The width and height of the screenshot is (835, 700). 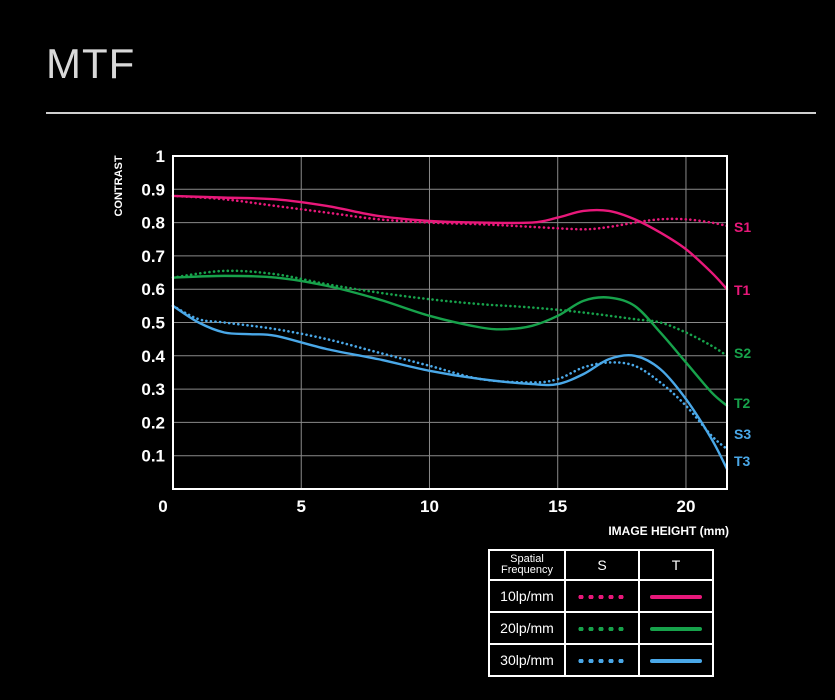 What do you see at coordinates (527, 559) in the screenshot?
I see `legend-header-frequency-line1: Spatial` at bounding box center [527, 559].